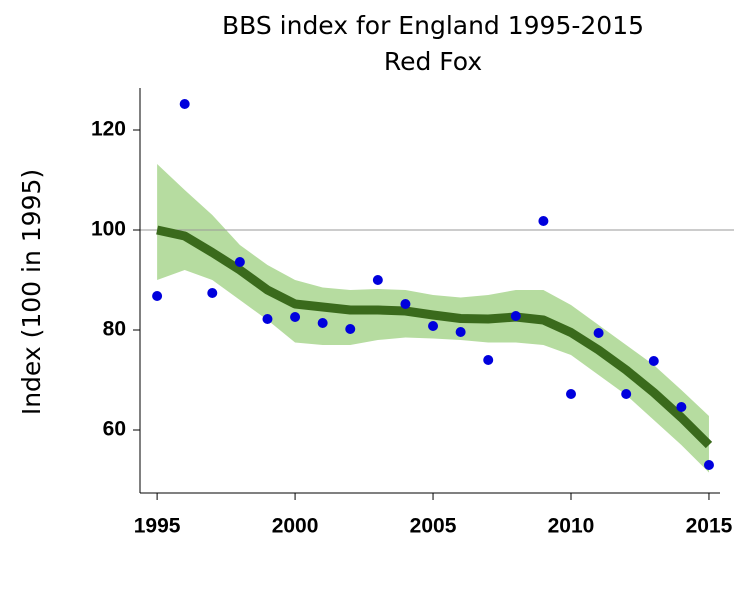 Image resolution: width=750 pixels, height=598 pixels. Describe the element at coordinates (157, 526) in the screenshot. I see `x-tick-label: 1995` at that location.